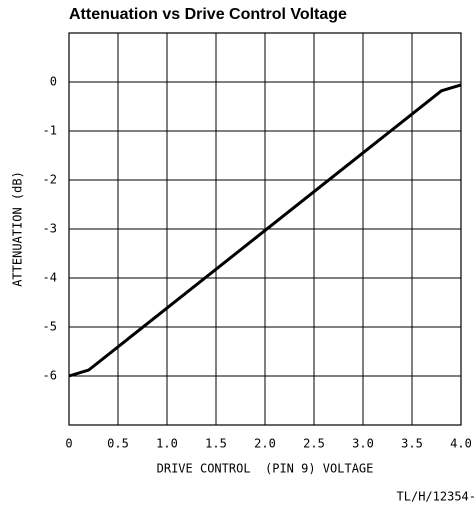 The height and width of the screenshot is (508, 476). What do you see at coordinates (50, 180) in the screenshot?
I see `y-tick-label: -2` at bounding box center [50, 180].